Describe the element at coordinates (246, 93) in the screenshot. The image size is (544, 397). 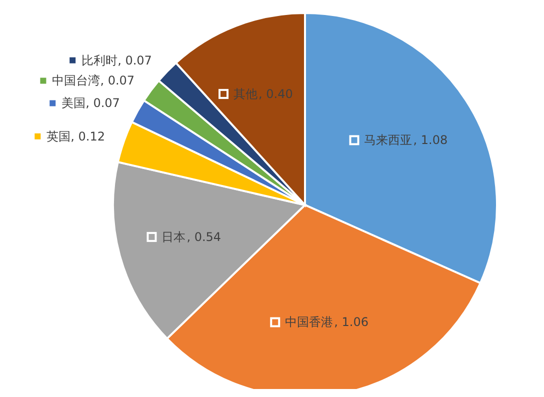
I see `slice-label: 其他` at that location.